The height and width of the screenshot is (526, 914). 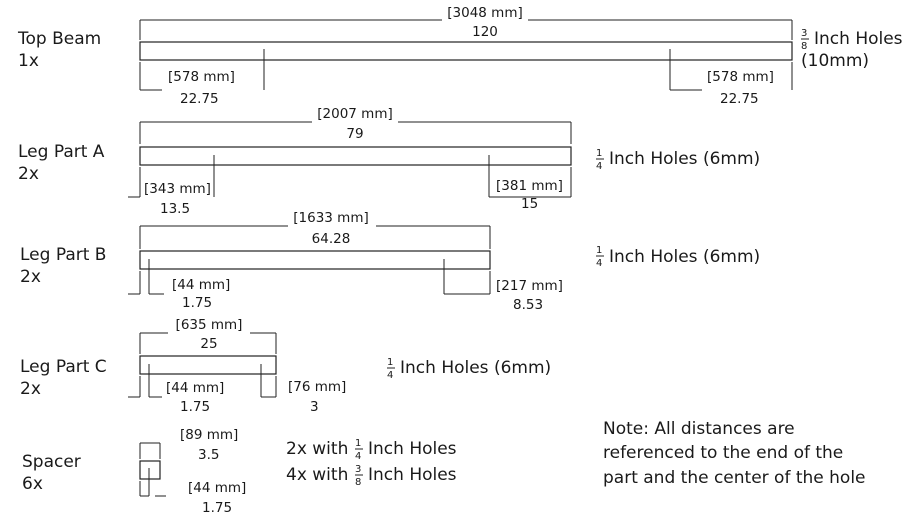 I want to click on spacer-bar, so click(x=150, y=470).